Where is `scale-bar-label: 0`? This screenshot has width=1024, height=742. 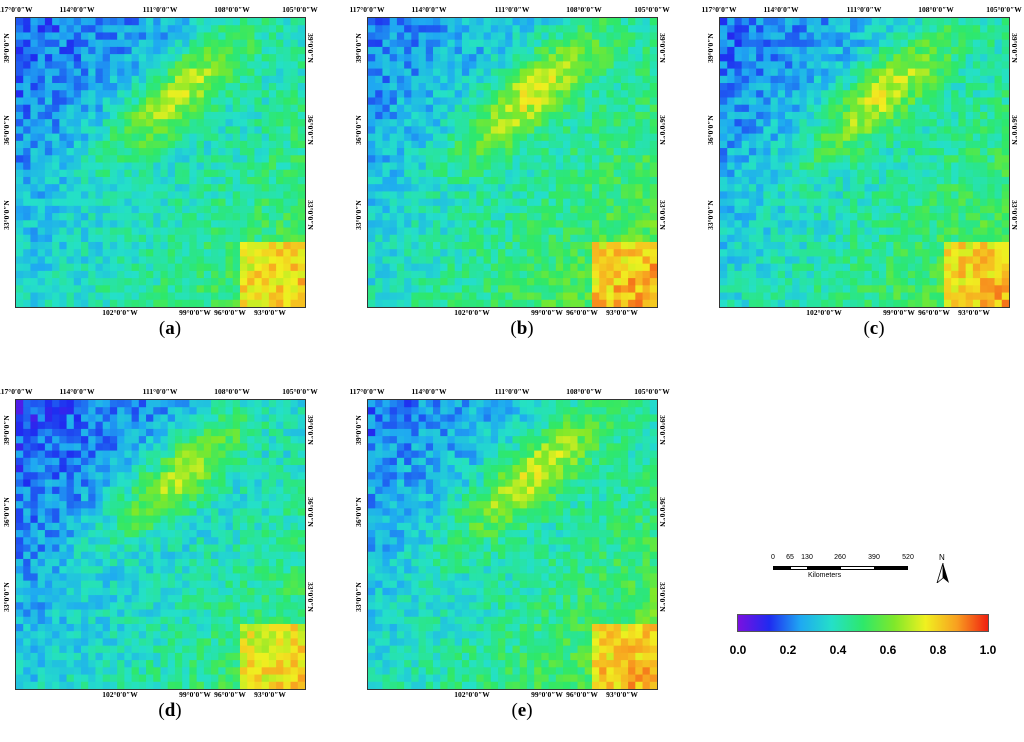 scale-bar-label: 0 is located at coordinates (773, 557).